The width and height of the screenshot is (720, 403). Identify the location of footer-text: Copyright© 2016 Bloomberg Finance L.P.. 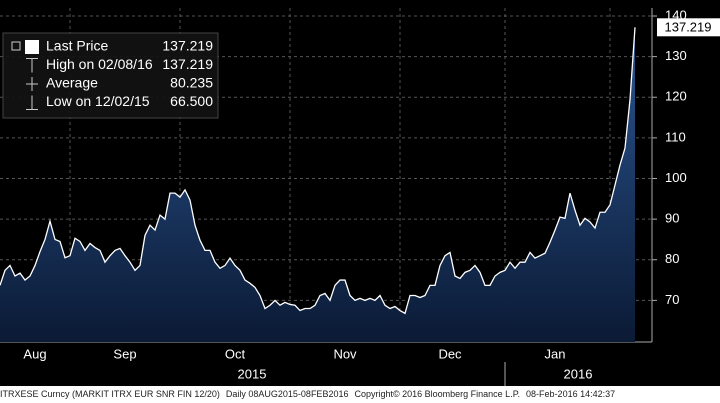
(437, 394).